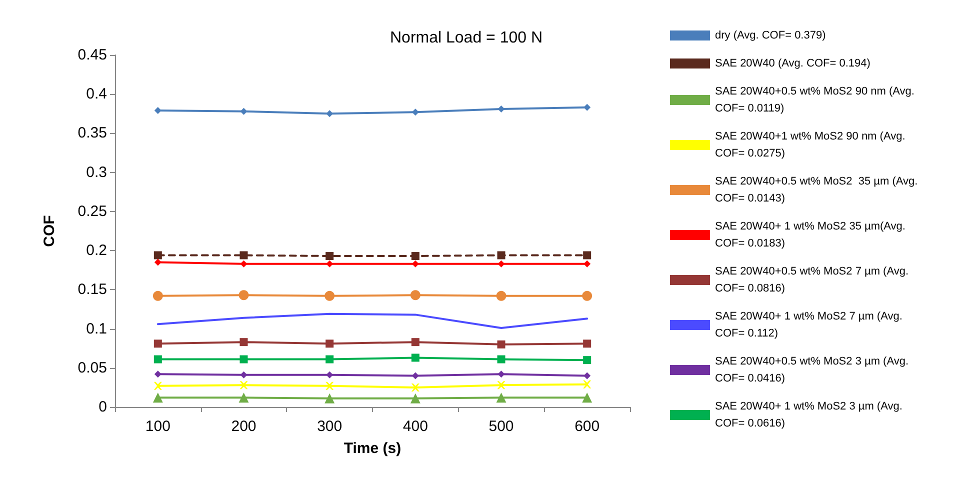 This screenshot has height=479, width=974. Describe the element at coordinates (96, 94) in the screenshot. I see `y-tick-label: 0.4` at that location.